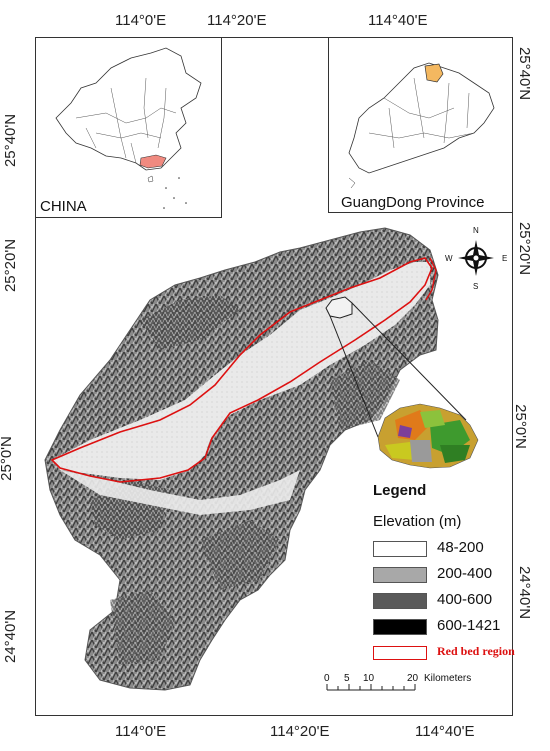 Image resolution: width=550 pixels, height=751 pixels. What do you see at coordinates (505, 258) in the screenshot?
I see `compass-e: E` at bounding box center [505, 258].